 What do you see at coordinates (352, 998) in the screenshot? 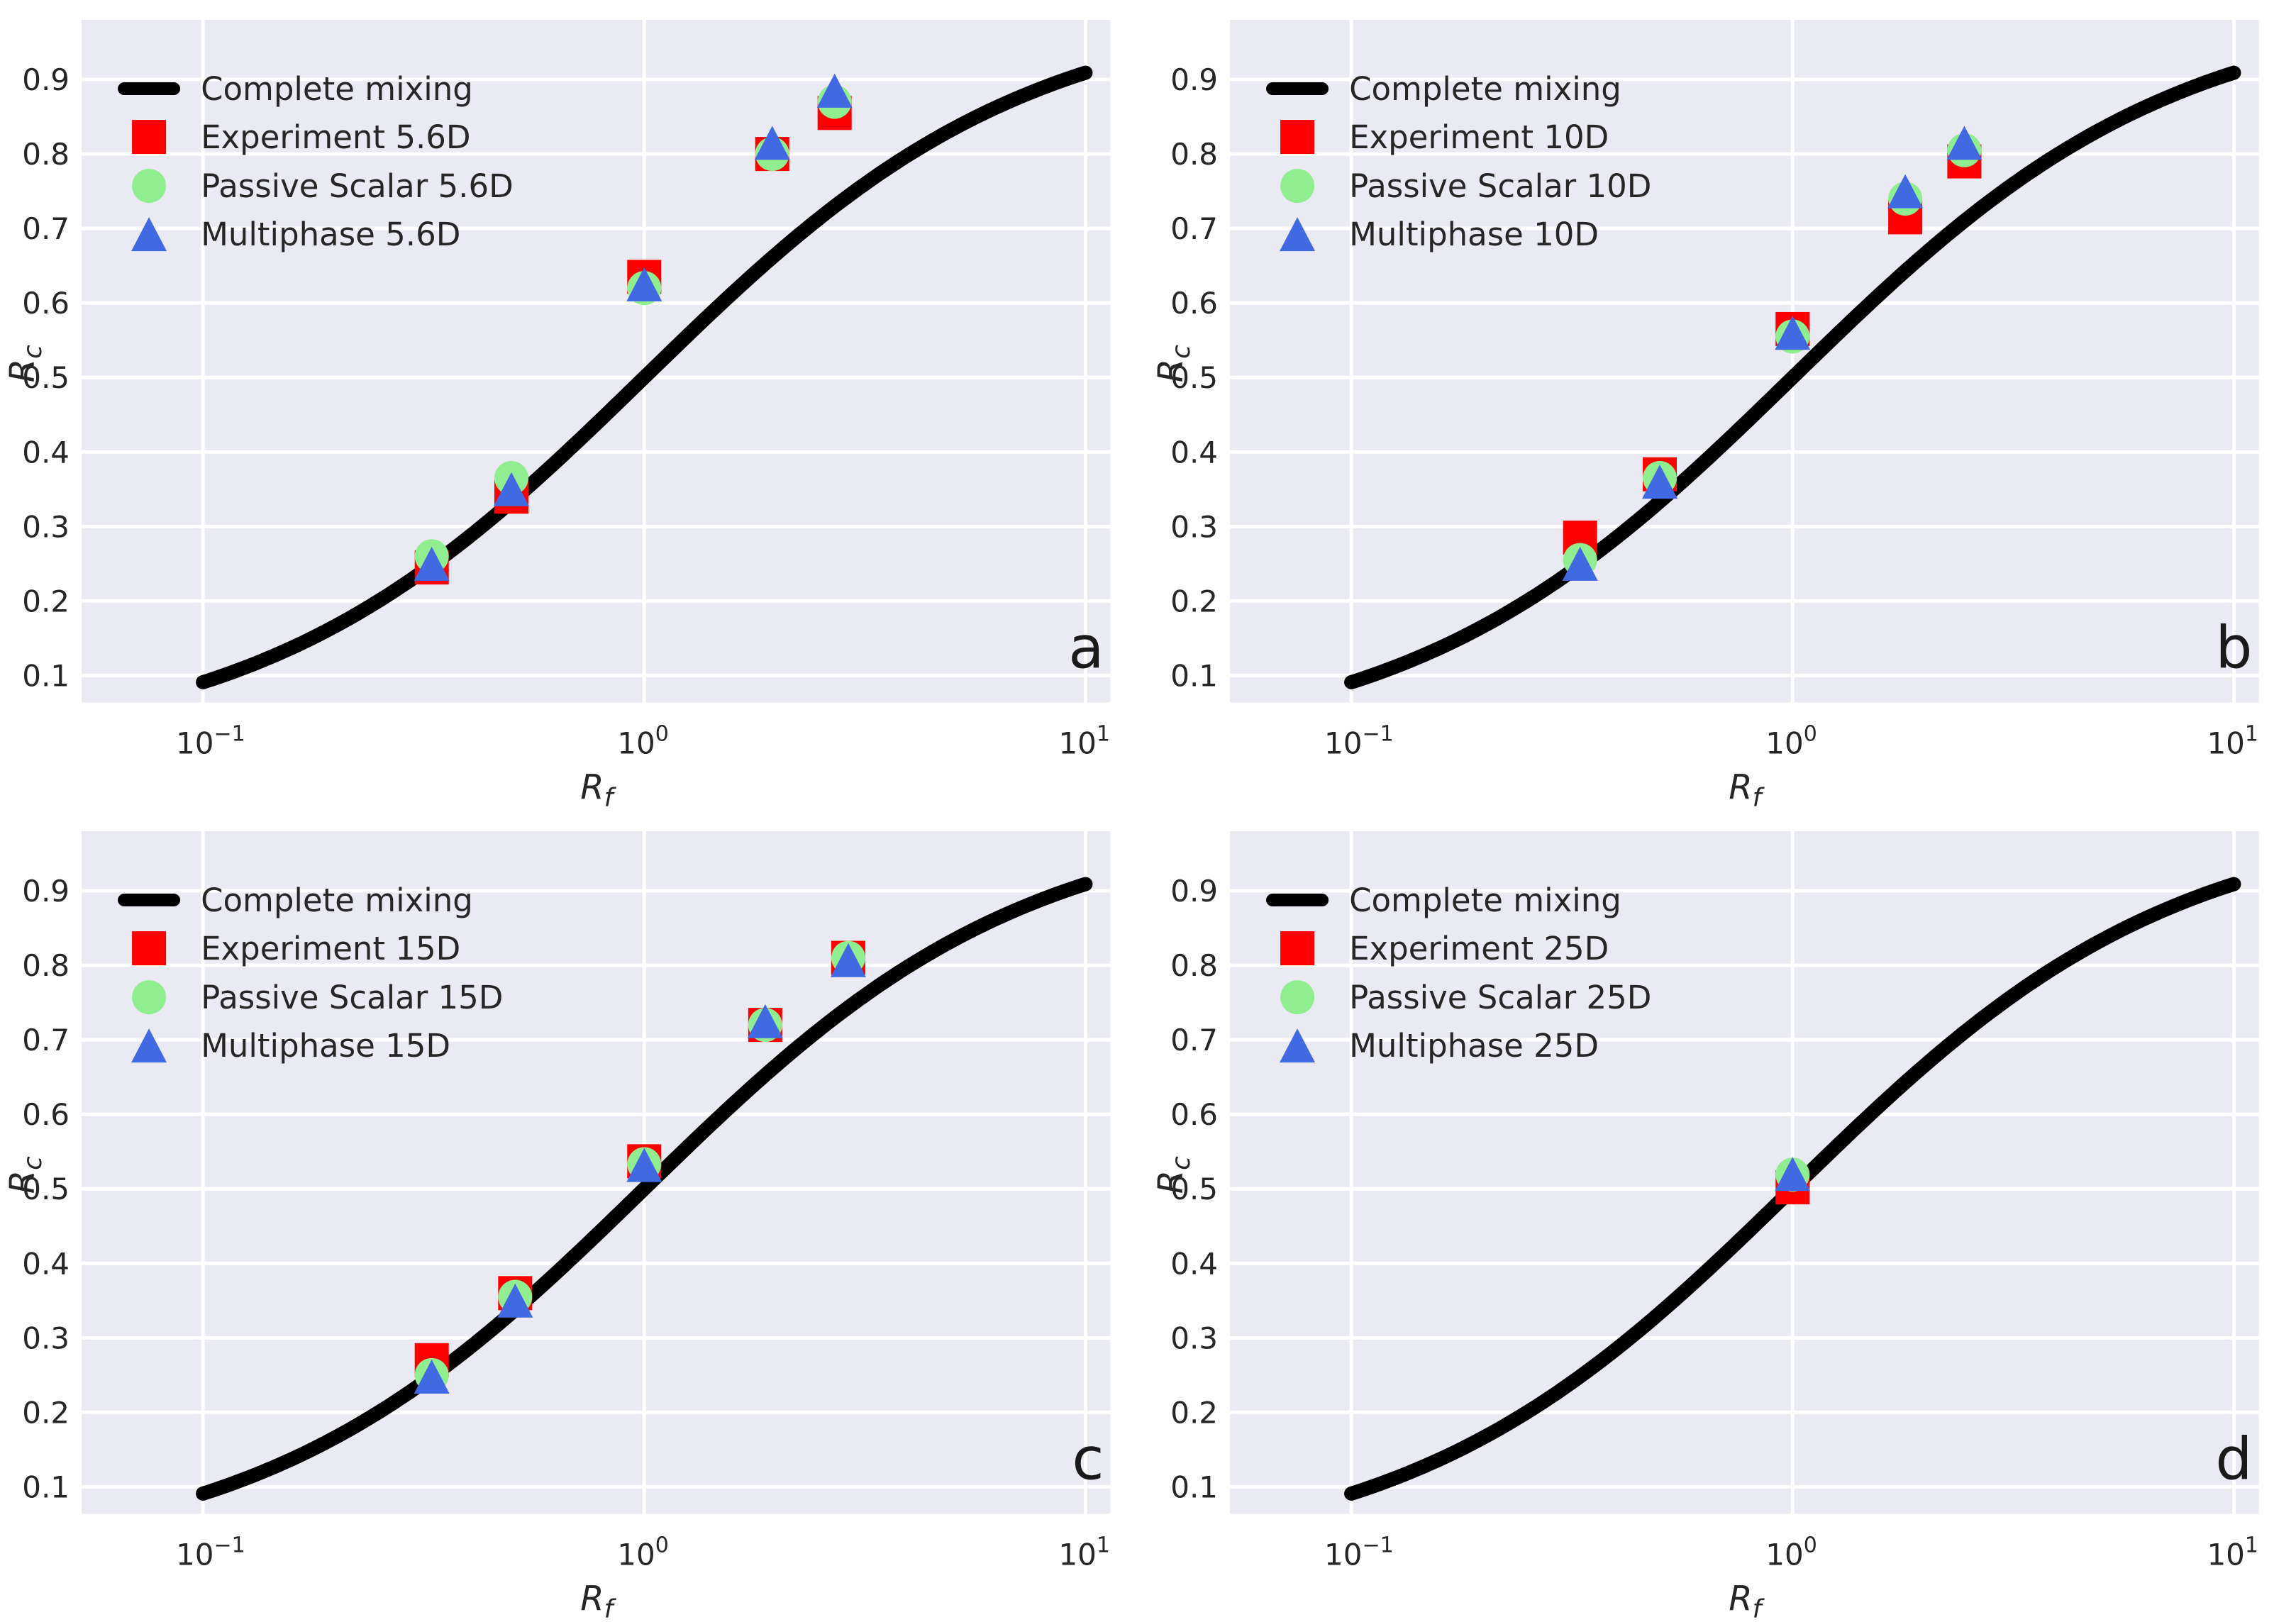
I see `legend-item-label: Passive Scalar 15D` at bounding box center [352, 998].